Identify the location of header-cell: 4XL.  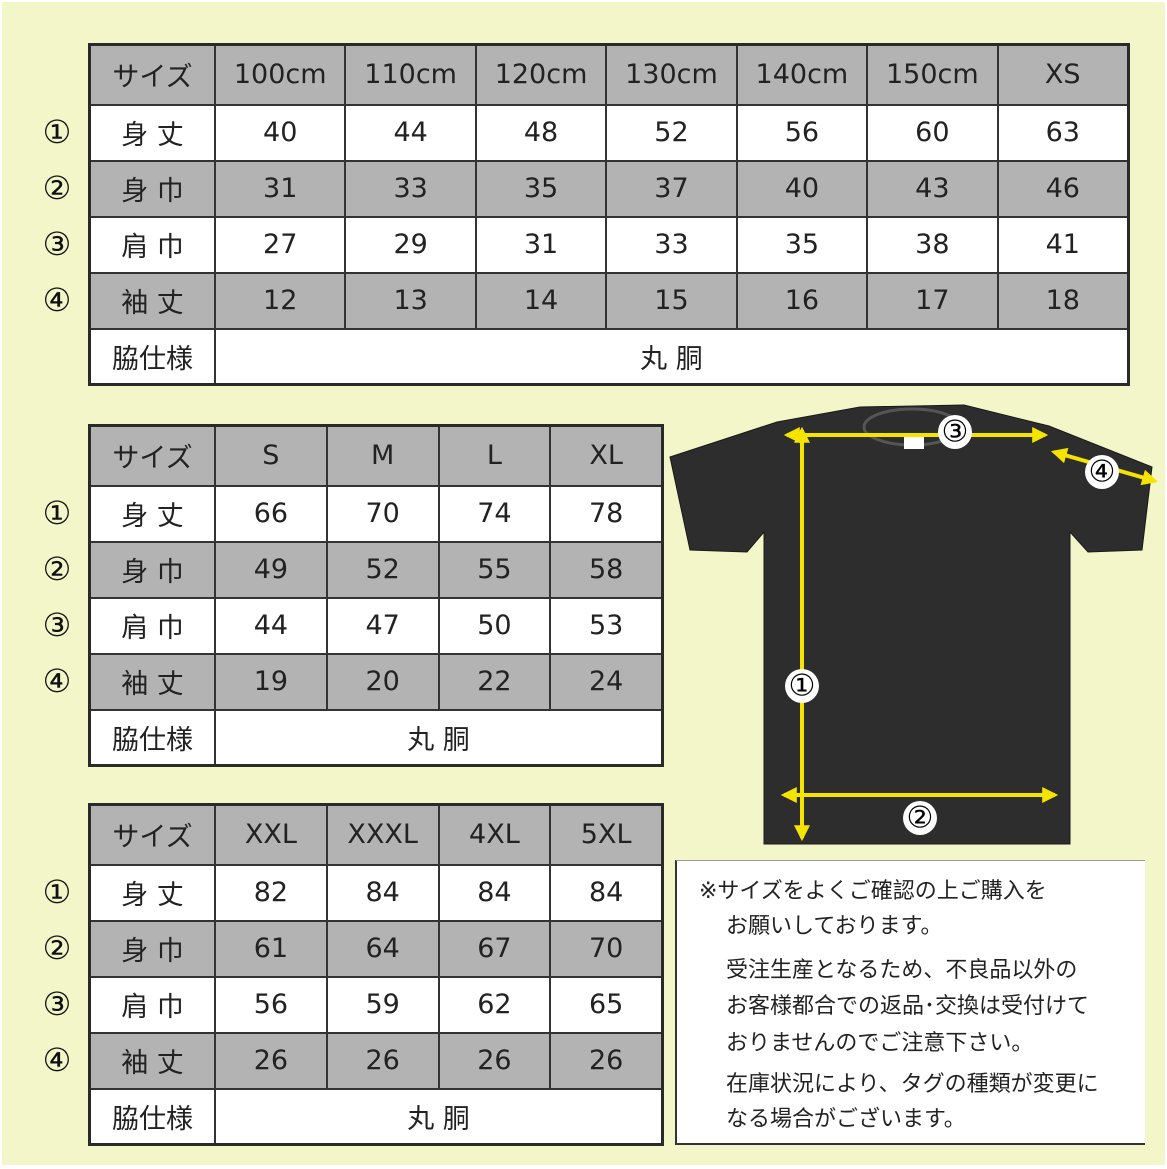
(494, 834).